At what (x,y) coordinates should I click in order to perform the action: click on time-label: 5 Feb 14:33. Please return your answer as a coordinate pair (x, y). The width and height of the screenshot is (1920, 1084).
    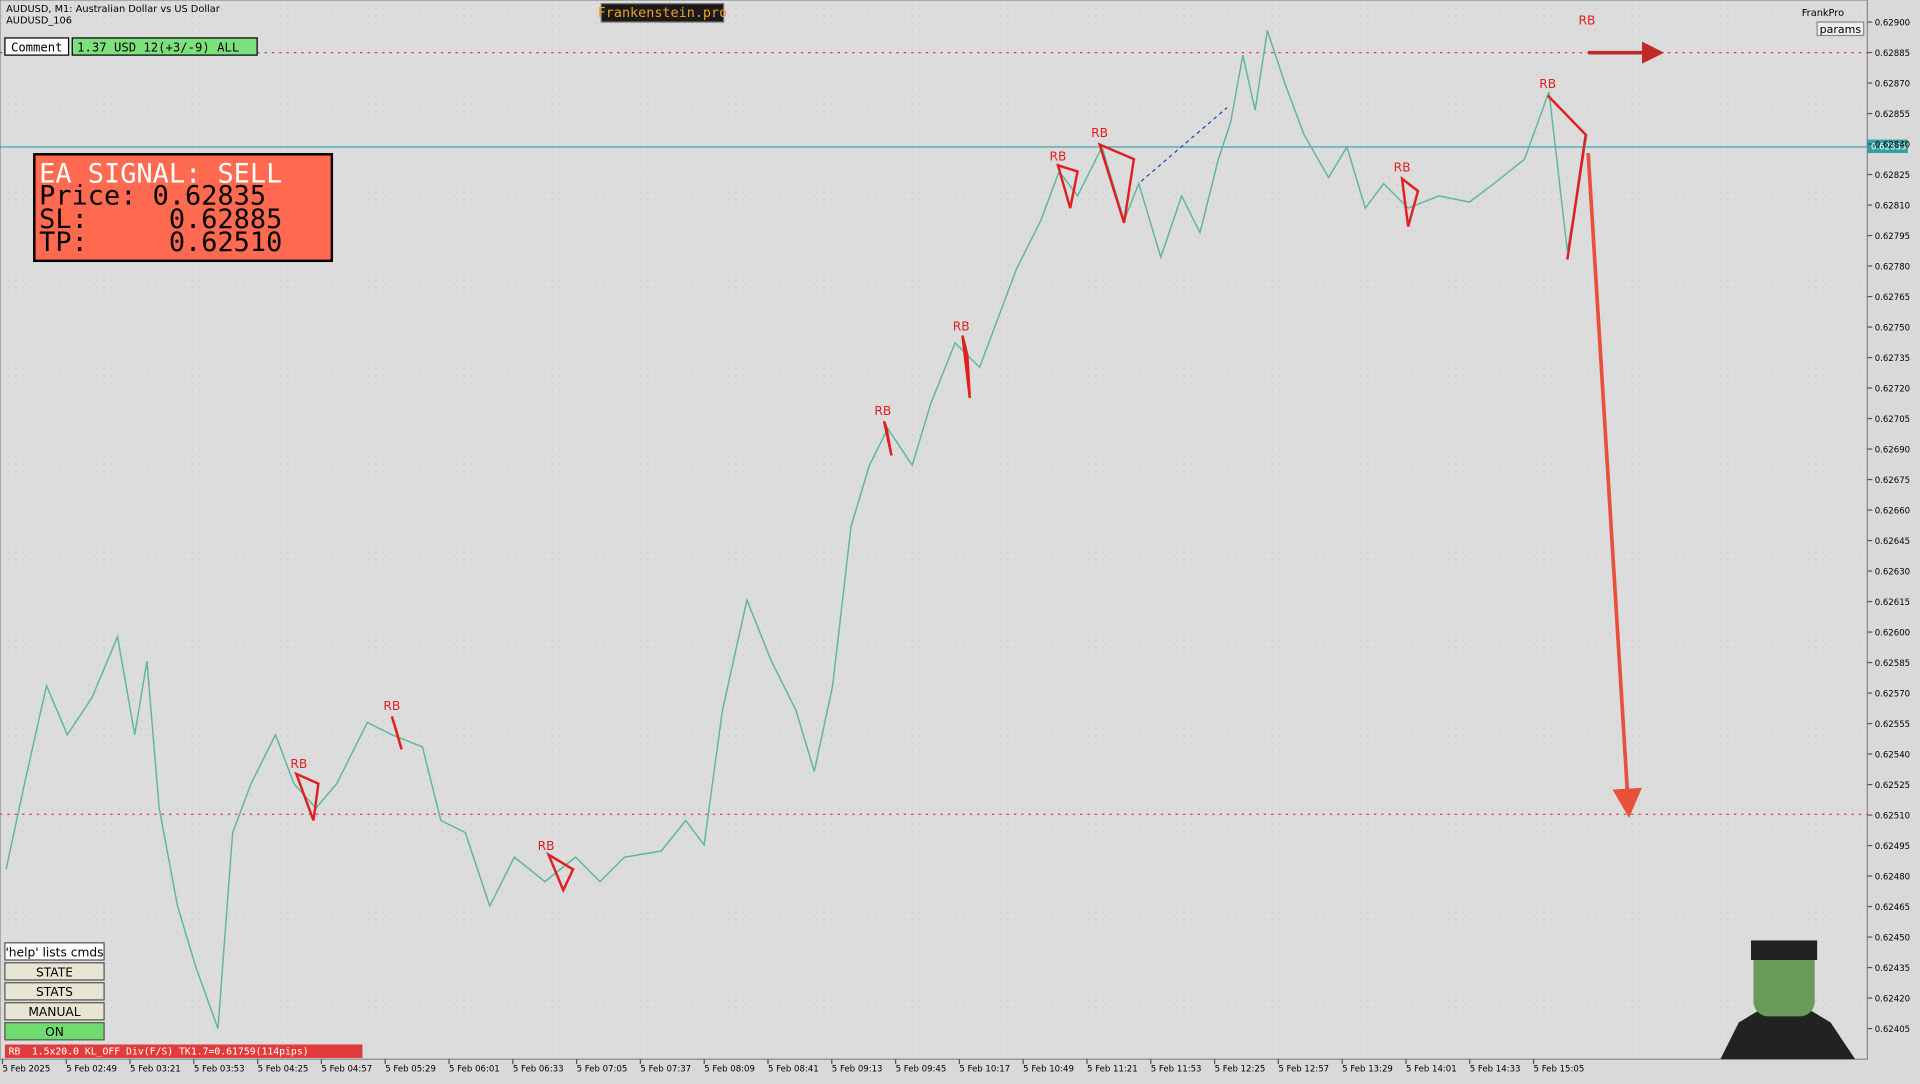
    Looking at the image, I should click on (1495, 1069).